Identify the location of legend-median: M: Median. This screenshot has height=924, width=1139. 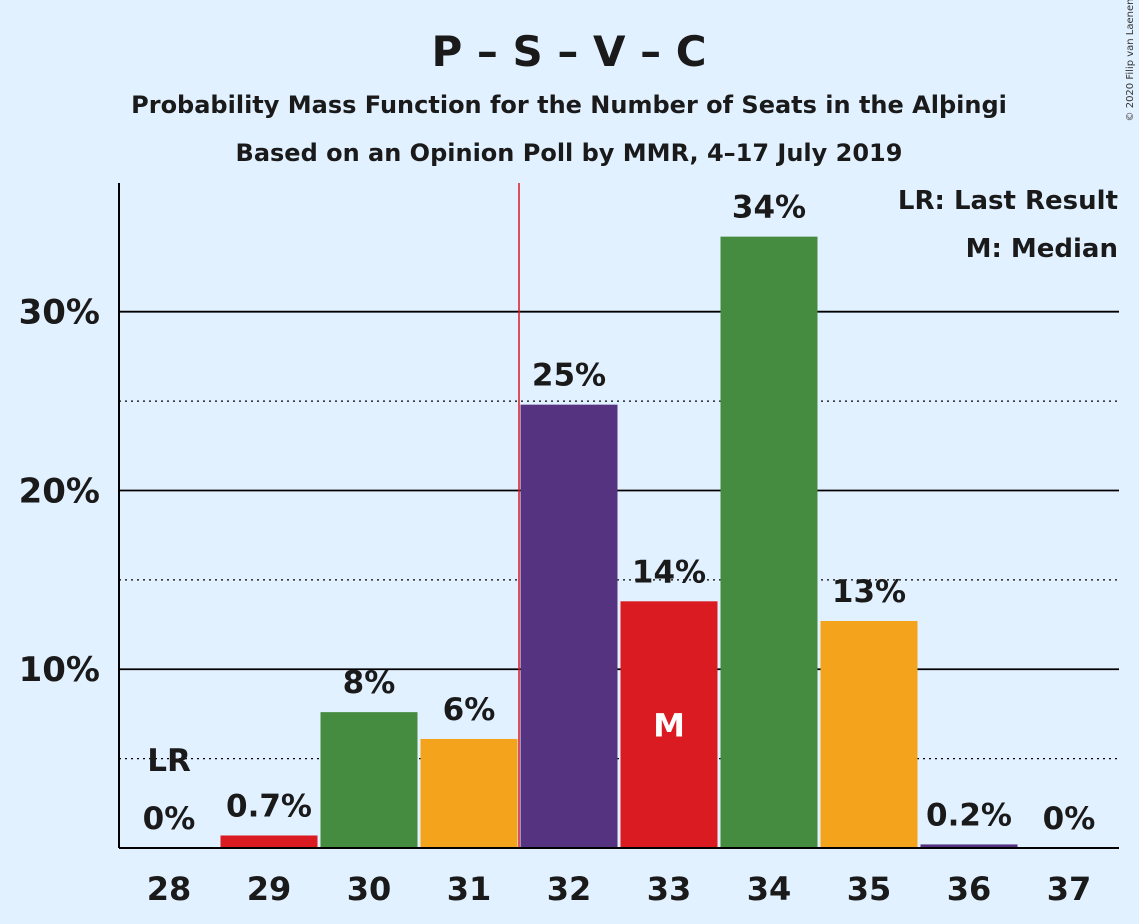
(1042, 249).